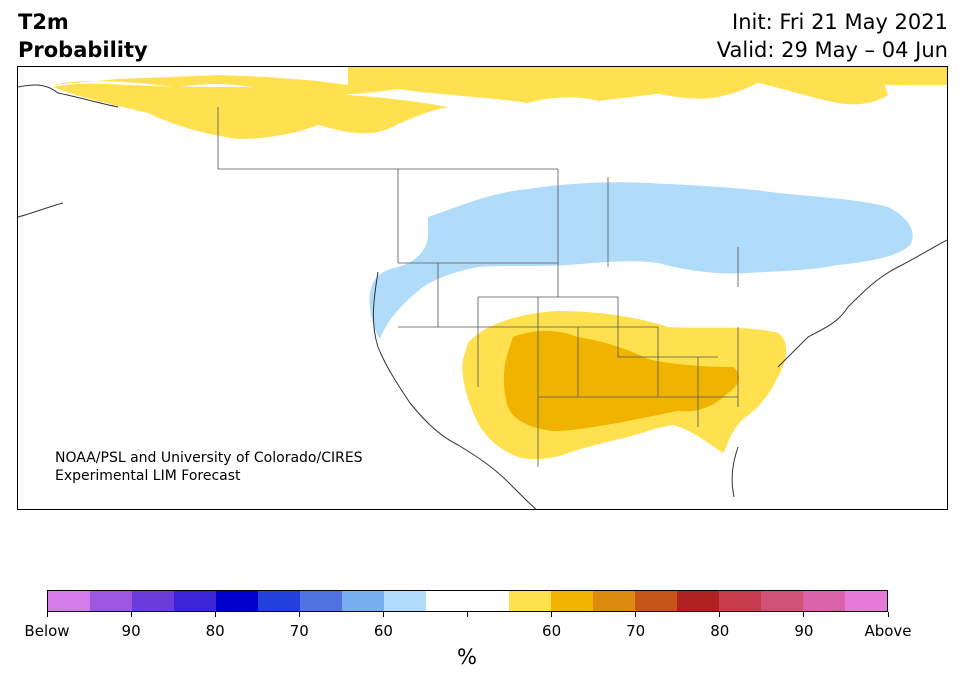 The height and width of the screenshot is (680, 959). What do you see at coordinates (832, 50) in the screenshot?
I see `valid-range: Valid: 29 May – 04 Jun` at bounding box center [832, 50].